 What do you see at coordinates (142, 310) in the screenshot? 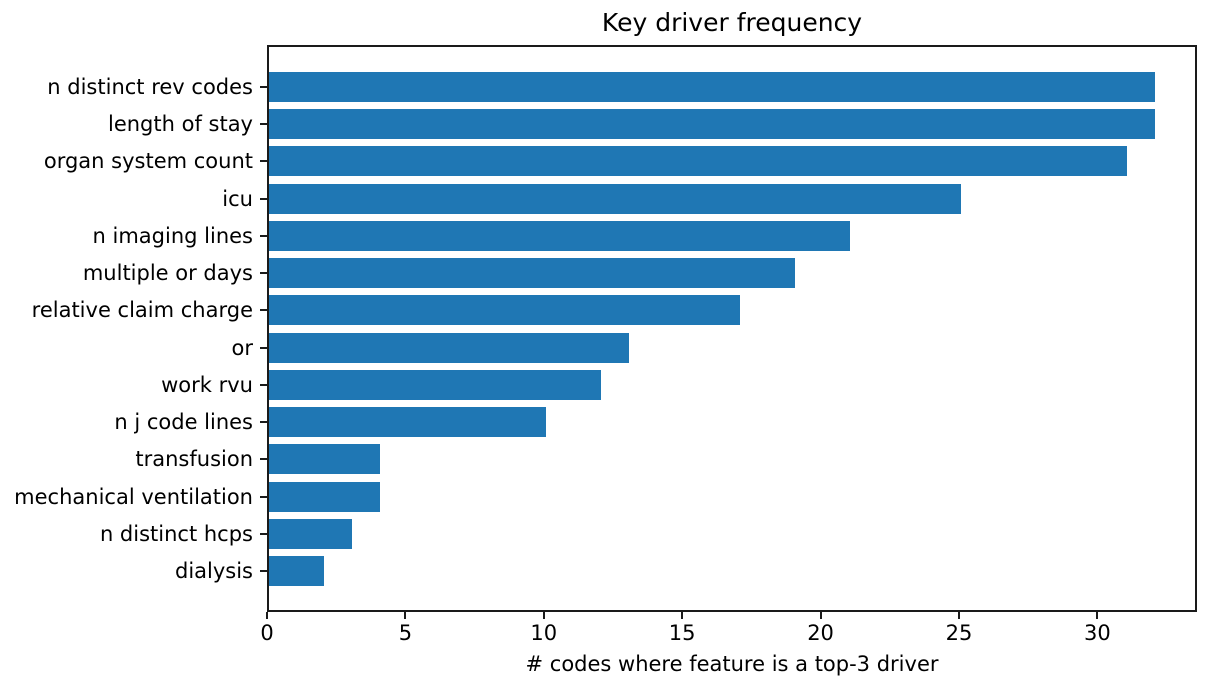
I see `y-category-label: relative claim charge` at bounding box center [142, 310].